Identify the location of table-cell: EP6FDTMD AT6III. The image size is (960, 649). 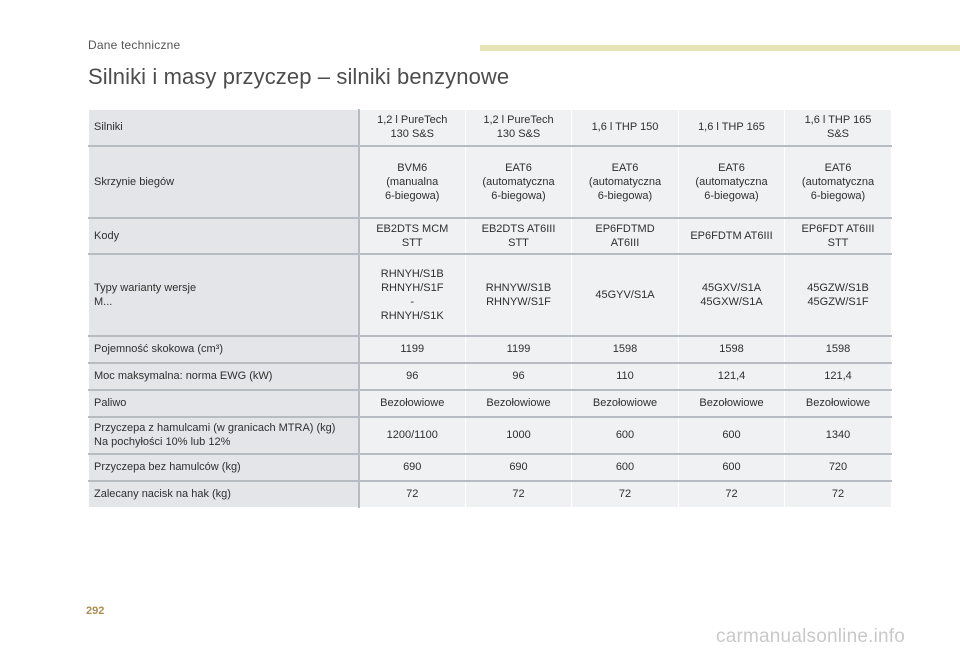
(625, 235).